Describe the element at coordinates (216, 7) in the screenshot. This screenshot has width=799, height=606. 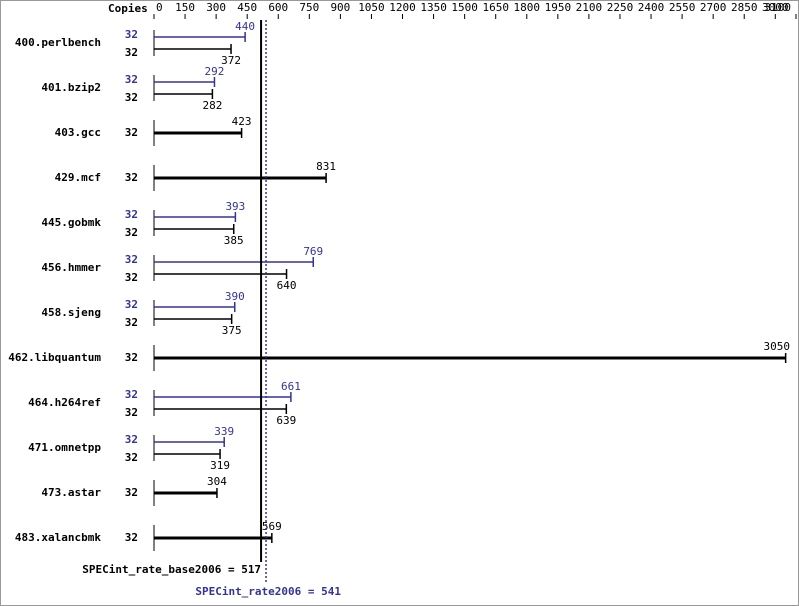
I see `x-tick-label: 300` at that location.